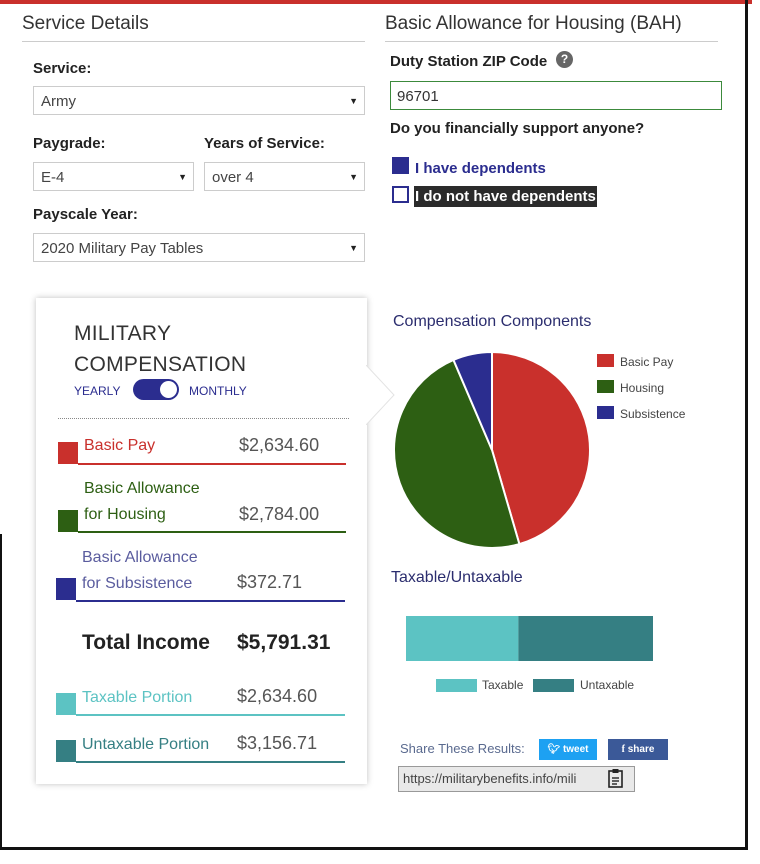  What do you see at coordinates (218, 391) in the screenshot?
I see `monthly-toggle-label: MONTHLY` at bounding box center [218, 391].